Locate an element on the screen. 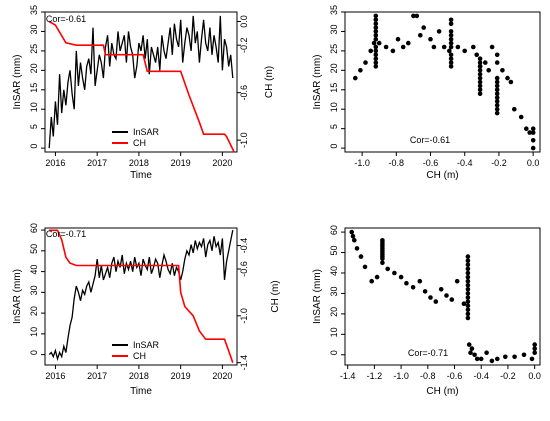 The image size is (550, 421). legend-label: CH is located at coordinates (139, 143).